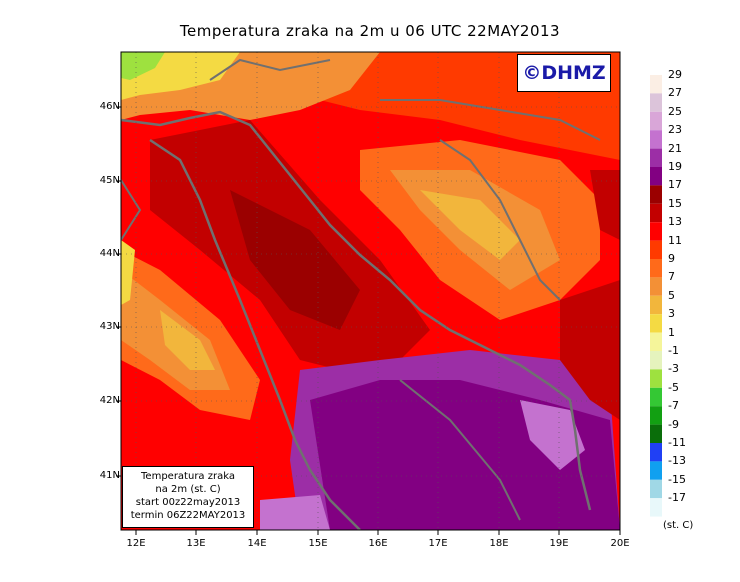 This screenshot has height=582, width=740. What do you see at coordinates (673, 369) in the screenshot?
I see `colorbar-label: -3` at bounding box center [673, 369].